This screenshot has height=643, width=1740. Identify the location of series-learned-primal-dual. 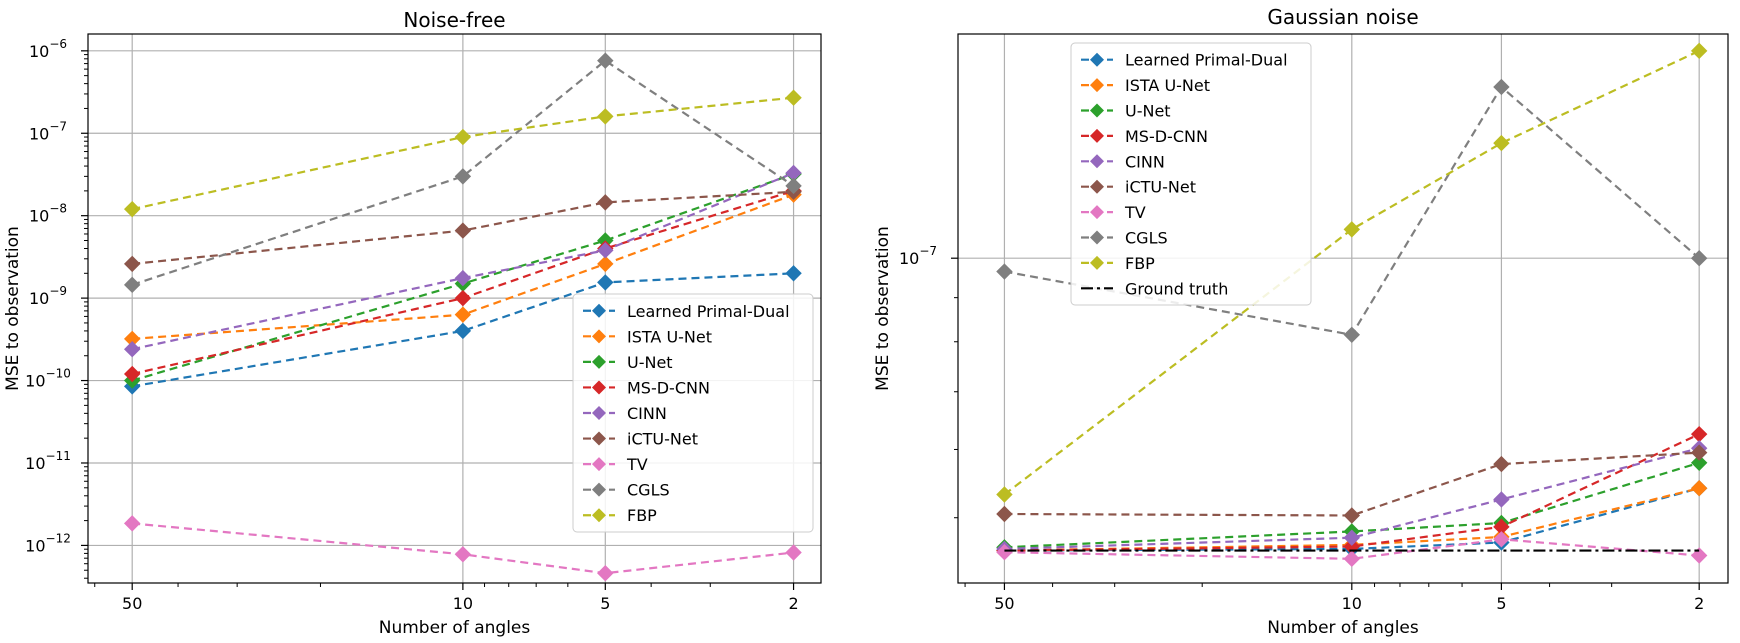
(462, 330).